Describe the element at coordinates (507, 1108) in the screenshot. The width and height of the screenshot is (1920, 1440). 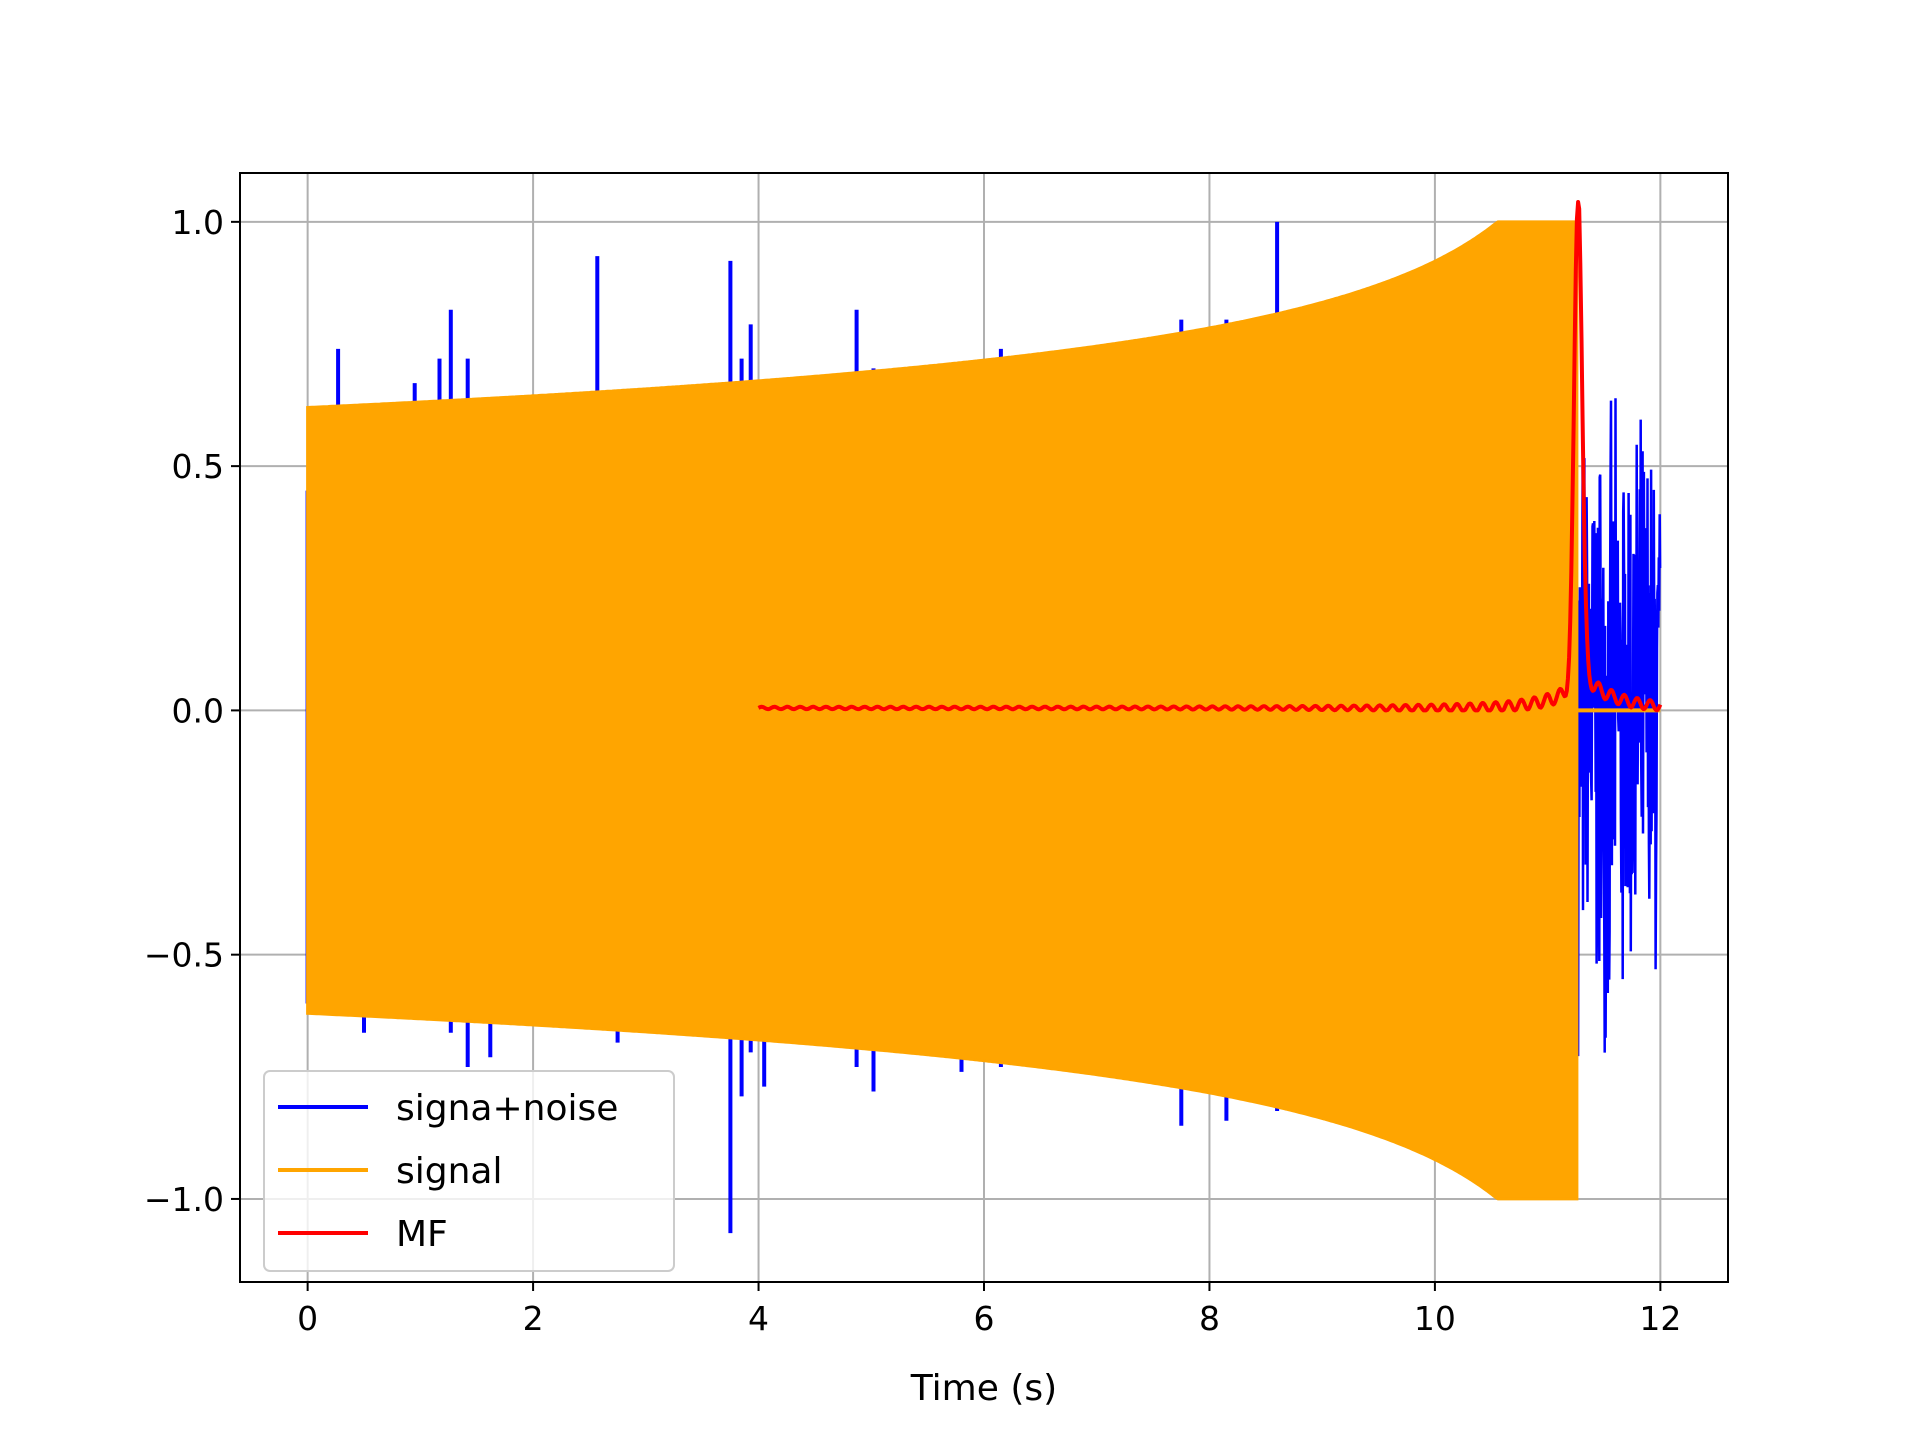
I see `legend-label: signa+noise` at that location.